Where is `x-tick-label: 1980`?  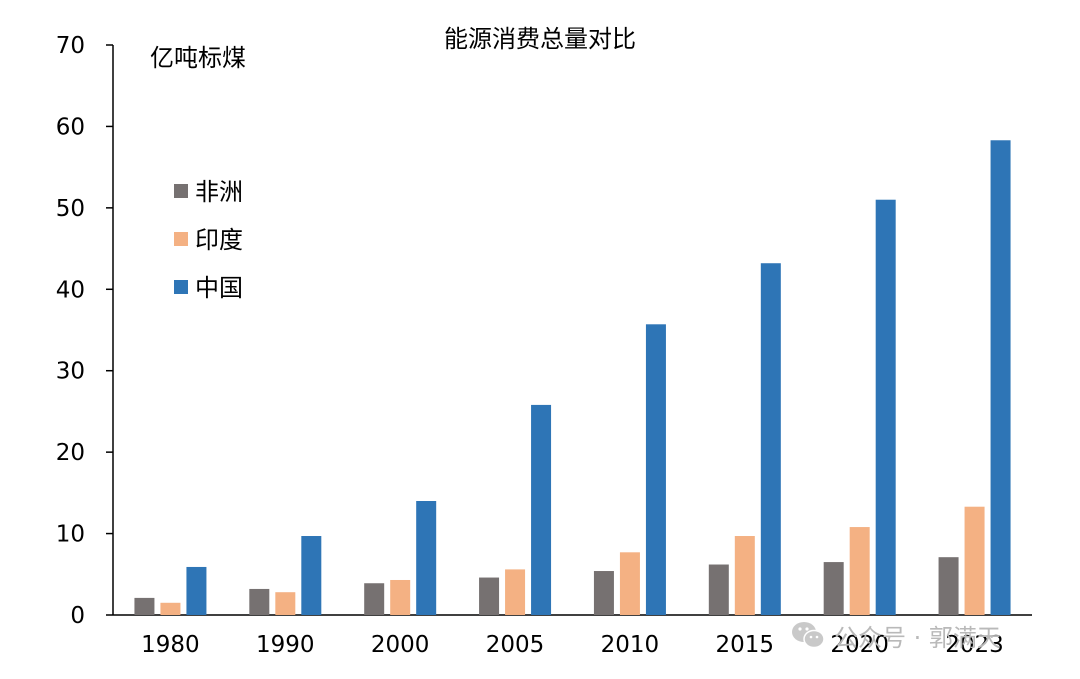 x-tick-label: 1980 is located at coordinates (170, 645).